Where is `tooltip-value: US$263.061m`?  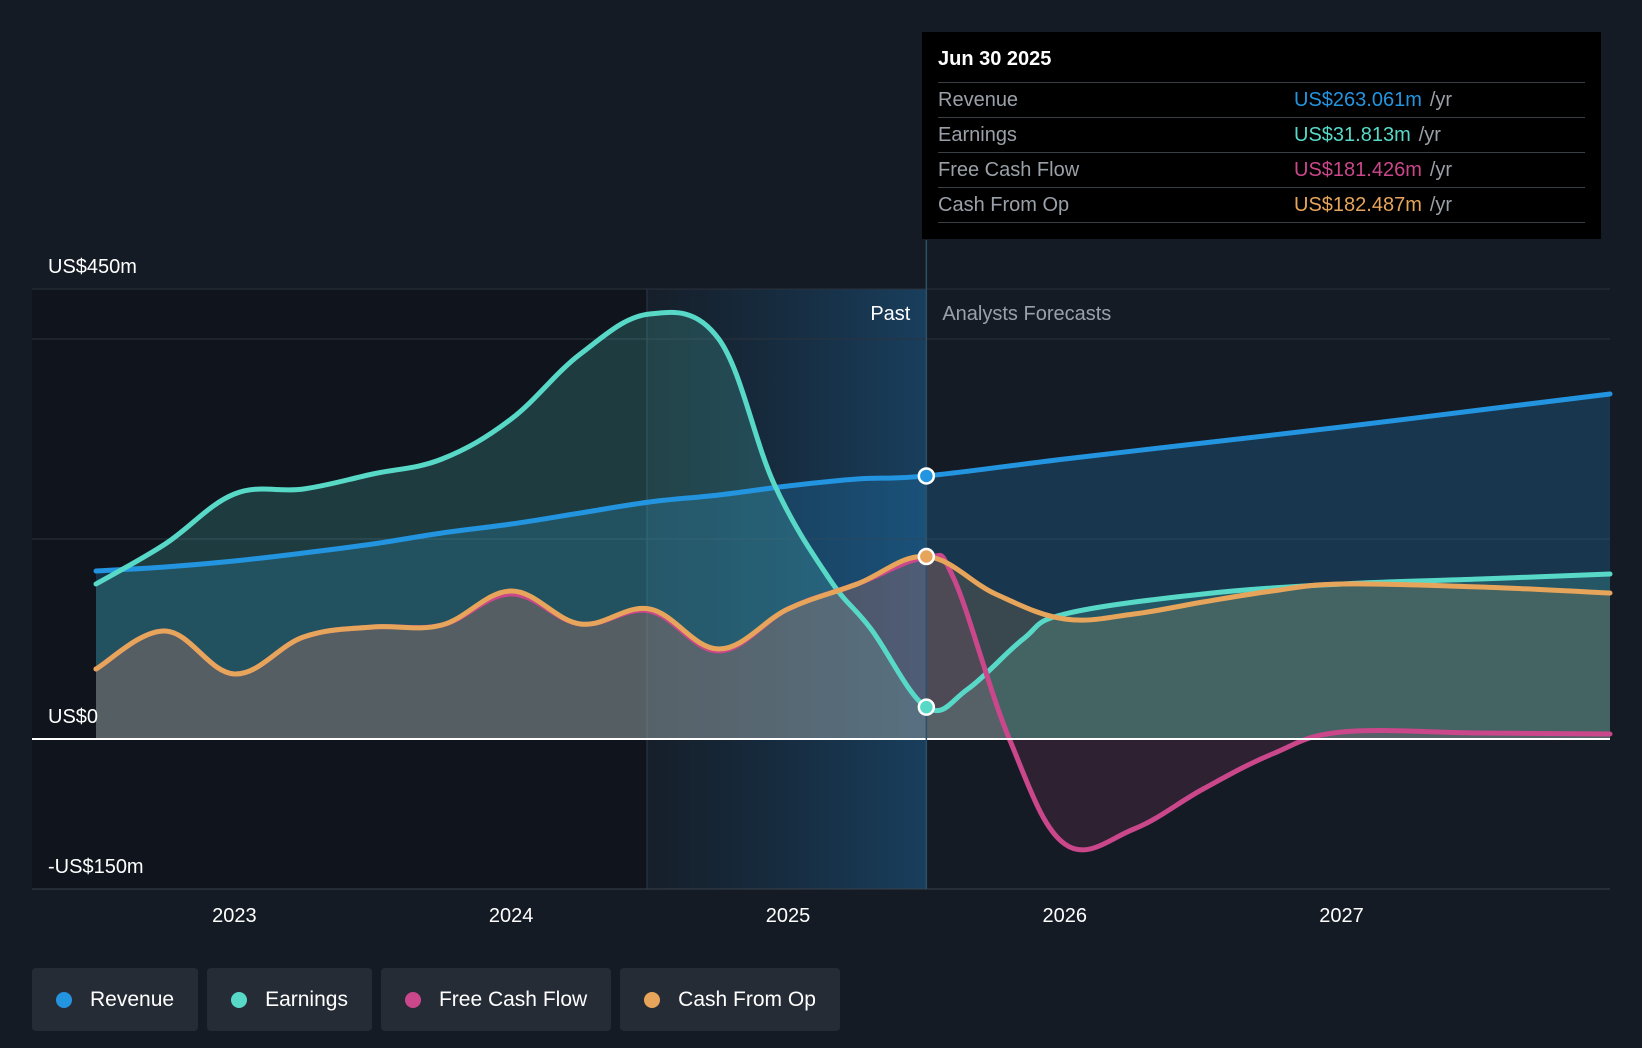
tooltip-value: US$263.061m is located at coordinates (1358, 100).